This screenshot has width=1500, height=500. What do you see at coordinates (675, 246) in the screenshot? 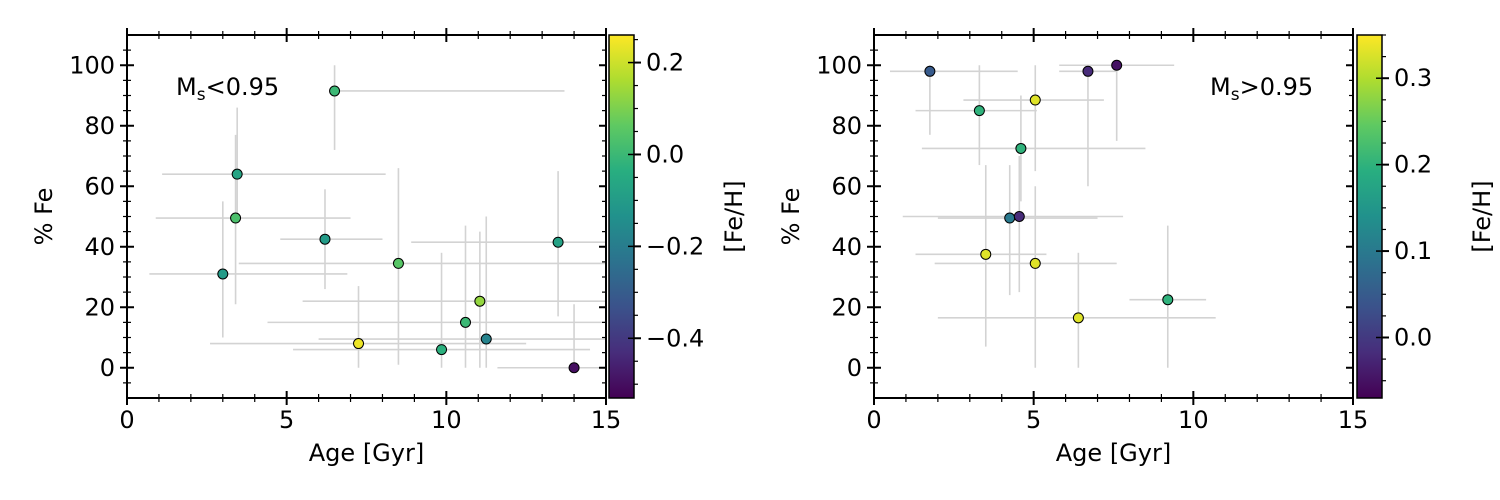
I see `colorbar-tick-label: −0.2` at bounding box center [675, 246].